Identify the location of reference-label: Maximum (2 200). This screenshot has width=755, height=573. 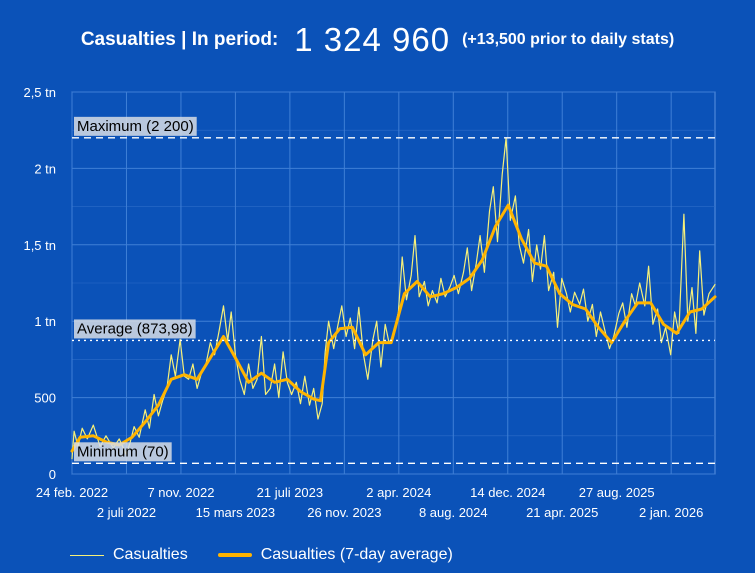
(135, 126).